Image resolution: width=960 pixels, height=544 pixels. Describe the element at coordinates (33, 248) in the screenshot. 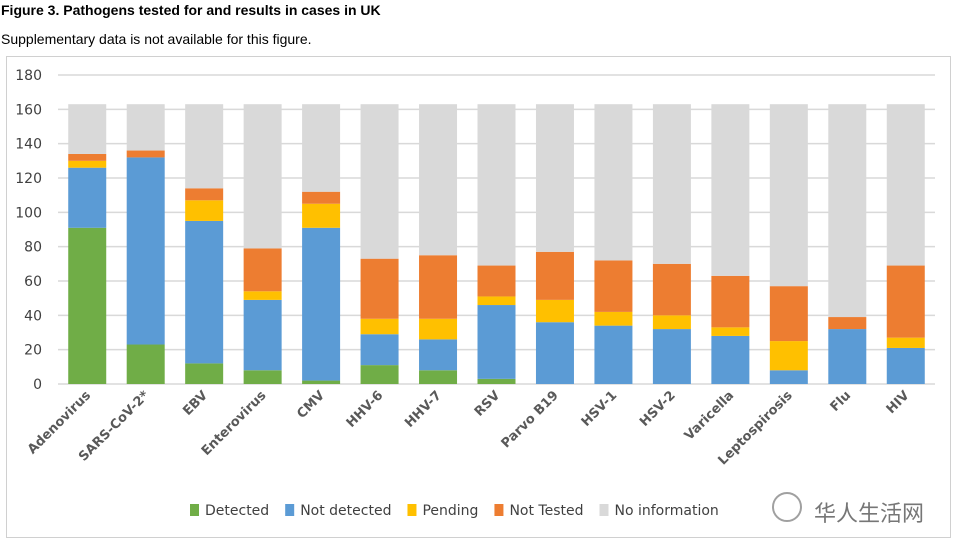

I see `y-tick-label: 80` at that location.